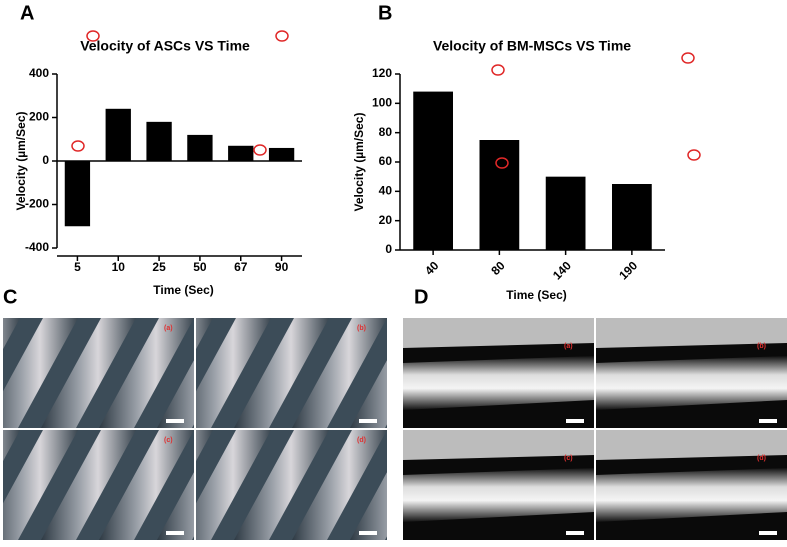 The height and width of the screenshot is (547, 787). What do you see at coordinates (382, 73) in the screenshot?
I see `y-tick-label: 120` at bounding box center [382, 73].